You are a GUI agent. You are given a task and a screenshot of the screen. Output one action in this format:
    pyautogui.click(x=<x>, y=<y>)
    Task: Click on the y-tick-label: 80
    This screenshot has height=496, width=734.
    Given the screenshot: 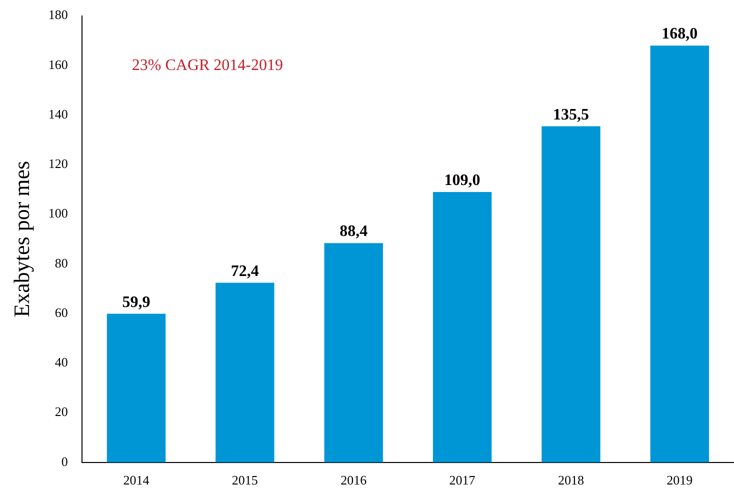 What is the action you would take?
    pyautogui.click(x=61, y=262)
    